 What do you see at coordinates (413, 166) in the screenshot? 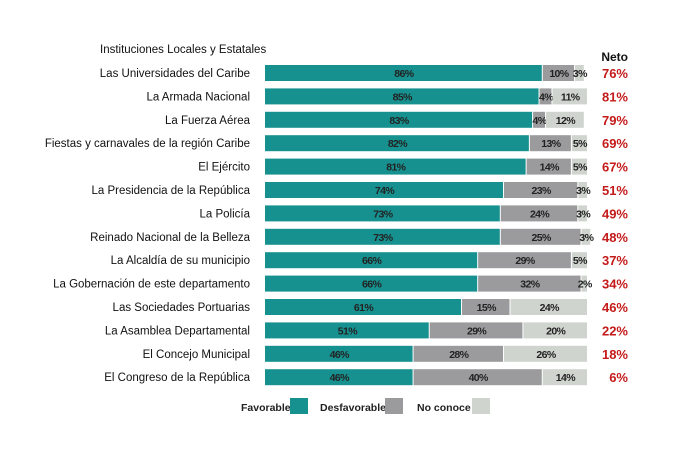
I see `row-4: El Ejército 81% 14% 5% 67%` at bounding box center [413, 166].